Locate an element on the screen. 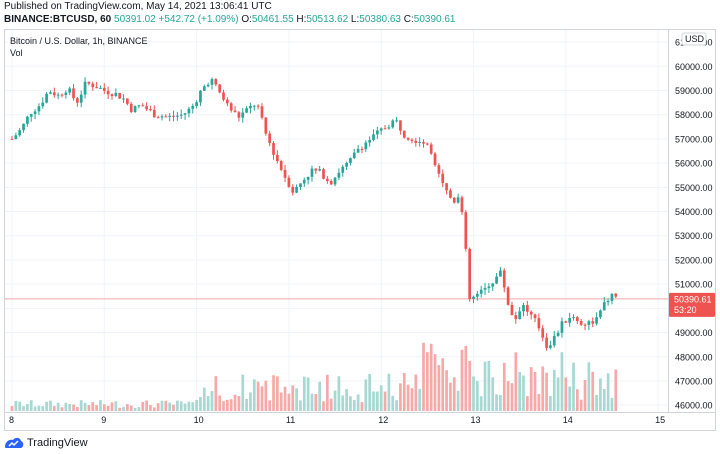  time-tick-label: 11 is located at coordinates (290, 420).